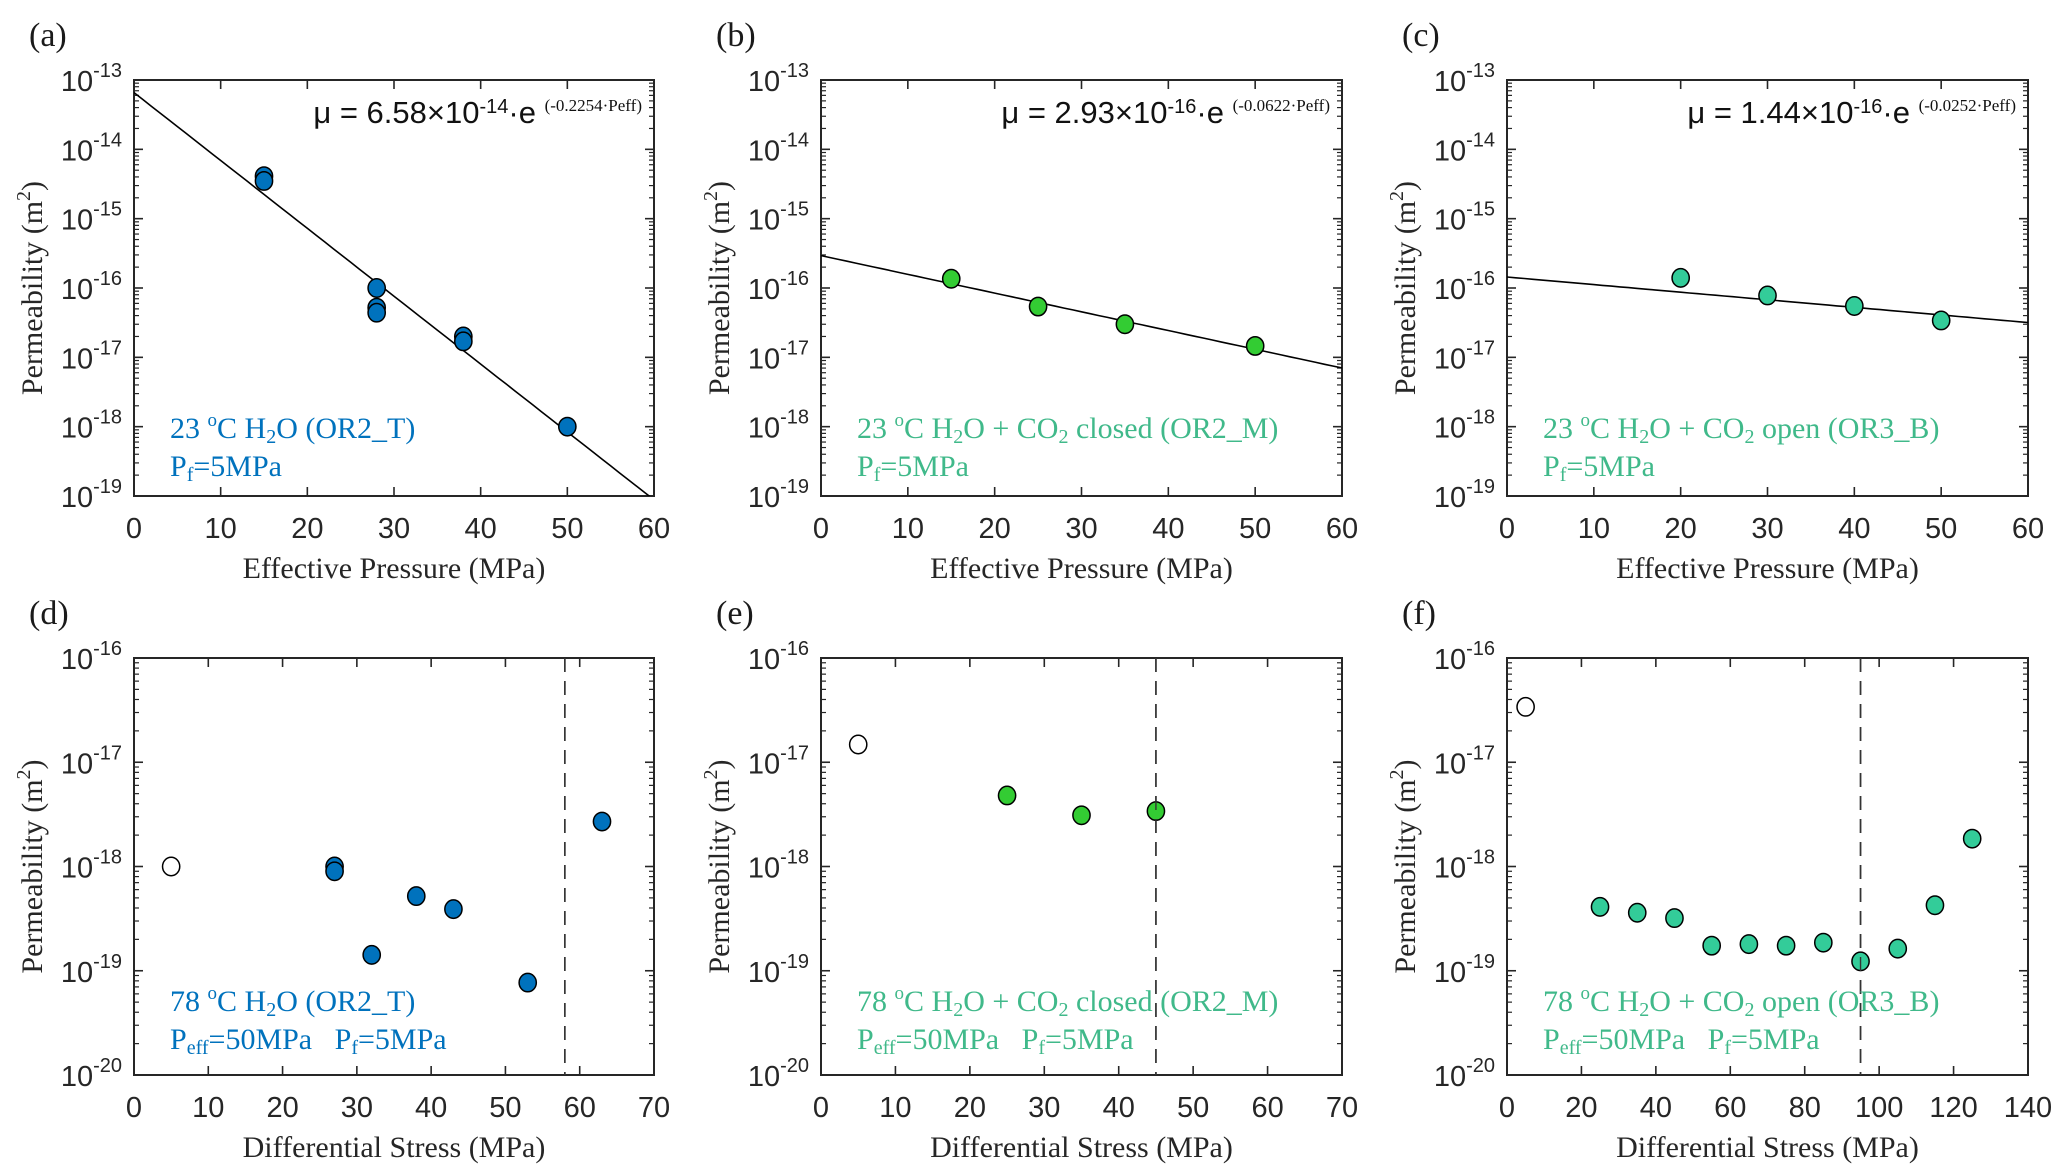 The width and height of the screenshot is (2067, 1174). What do you see at coordinates (567, 529) in the screenshot?
I see `x-tick-label: 50` at bounding box center [567, 529].